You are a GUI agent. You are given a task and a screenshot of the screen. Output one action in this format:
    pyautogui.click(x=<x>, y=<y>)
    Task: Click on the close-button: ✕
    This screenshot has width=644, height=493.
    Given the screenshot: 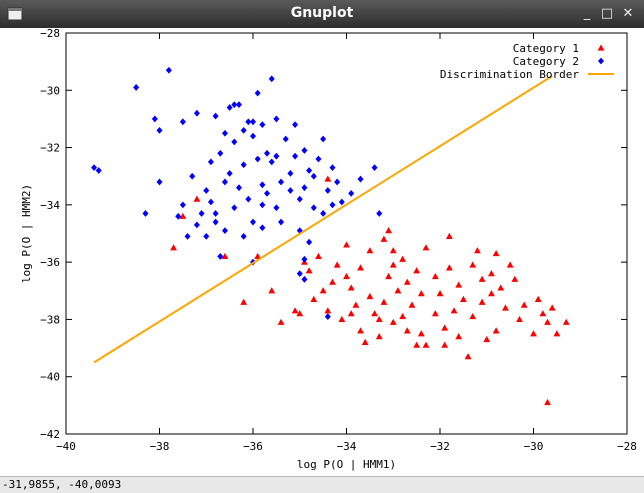 What is the action you would take?
    pyautogui.click(x=628, y=14)
    